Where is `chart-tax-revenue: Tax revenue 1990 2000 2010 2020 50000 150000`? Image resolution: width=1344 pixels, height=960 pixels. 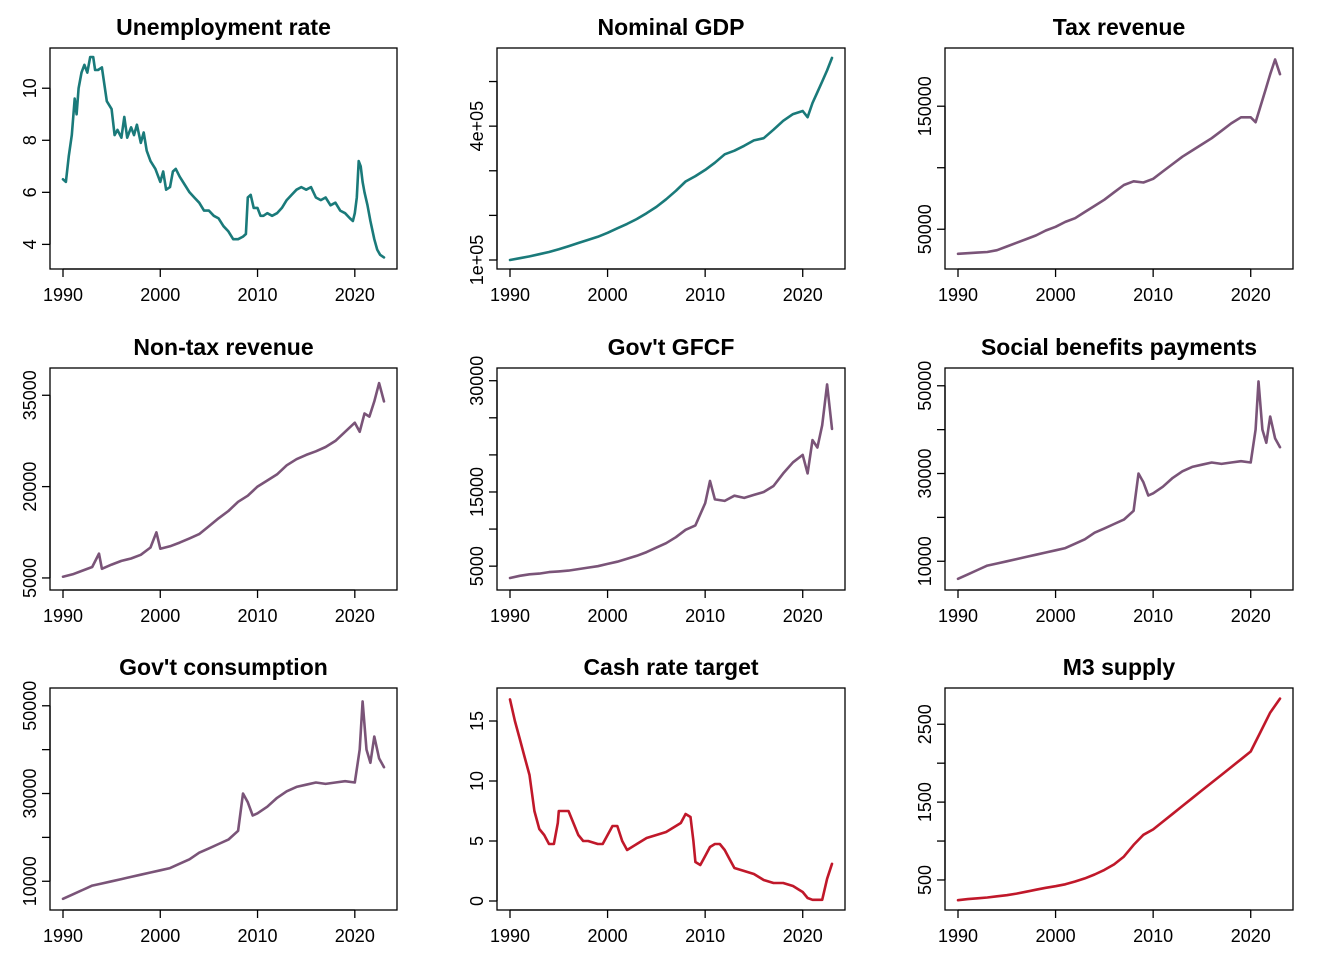 chart-tax-revenue: Tax revenue 1990 2000 2010 2020 50000 150000 is located at coordinates (1104, 159).